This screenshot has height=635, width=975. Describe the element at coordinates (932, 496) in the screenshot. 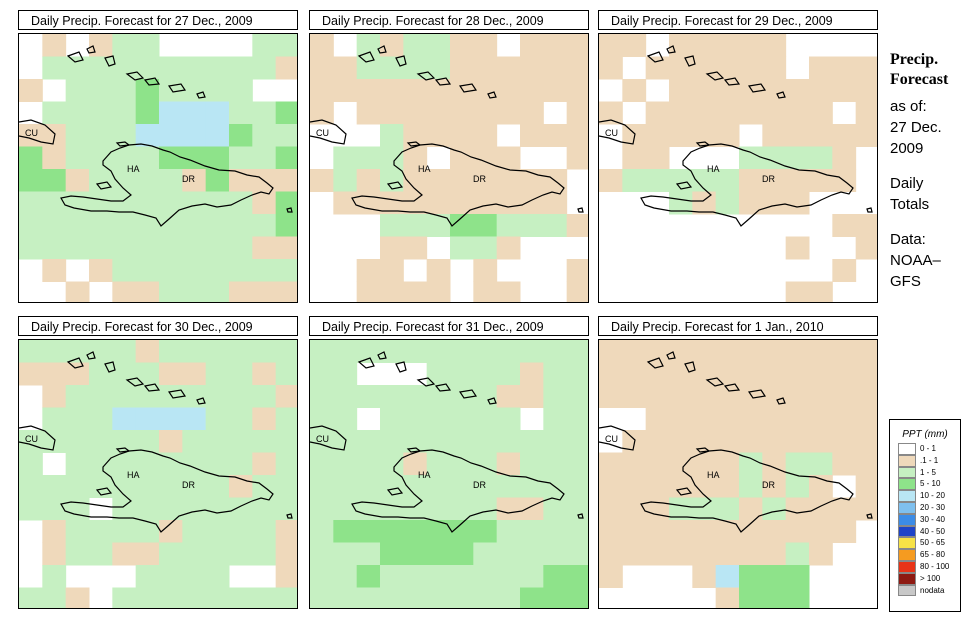

I see `legend-label: 10 - 20` at that location.